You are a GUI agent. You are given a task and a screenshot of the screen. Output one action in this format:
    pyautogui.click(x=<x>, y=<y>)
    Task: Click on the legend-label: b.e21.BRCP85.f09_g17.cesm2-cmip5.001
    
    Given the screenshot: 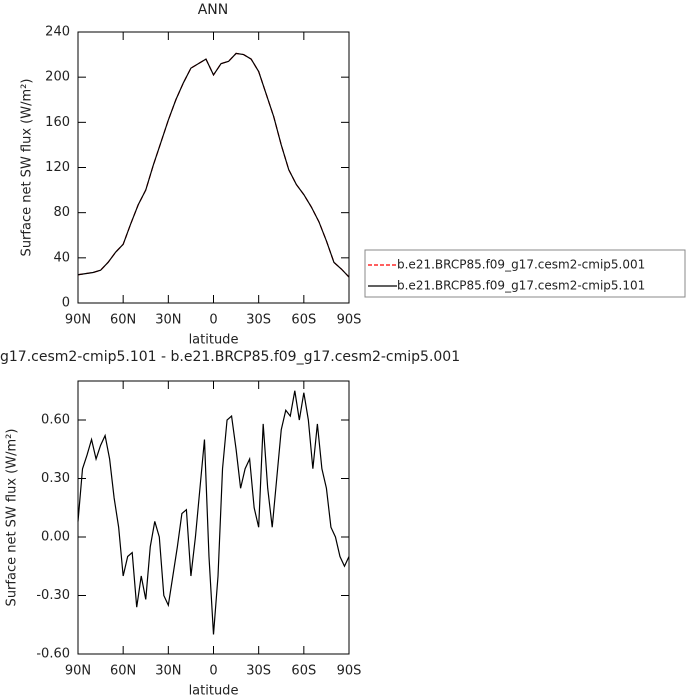 What is the action you would take?
    pyautogui.click(x=521, y=265)
    